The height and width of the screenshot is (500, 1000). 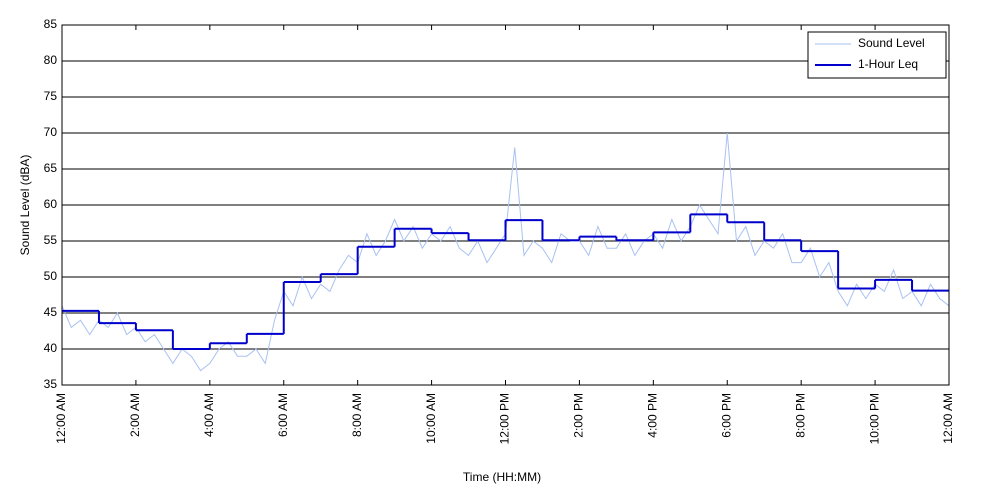 What do you see at coordinates (877, 55) in the screenshot?
I see `legend-box` at bounding box center [877, 55].